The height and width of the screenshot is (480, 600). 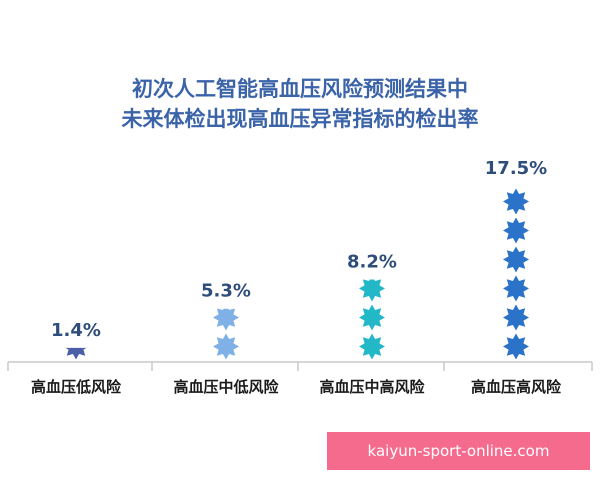 I want to click on x-axis-labels: 高血压低风险 高血压中低风险 高血压中高风险 高血压高风险, so click(x=296, y=387).